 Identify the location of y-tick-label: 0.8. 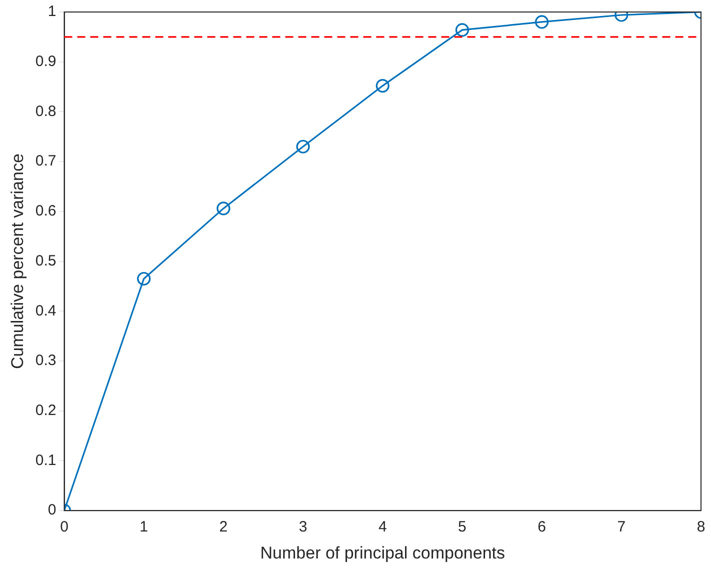
(45, 111).